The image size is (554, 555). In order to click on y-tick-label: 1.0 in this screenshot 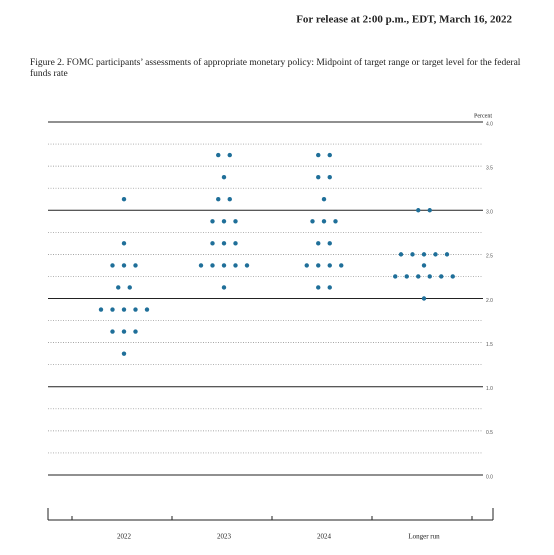, I will do `click(489, 389)`.